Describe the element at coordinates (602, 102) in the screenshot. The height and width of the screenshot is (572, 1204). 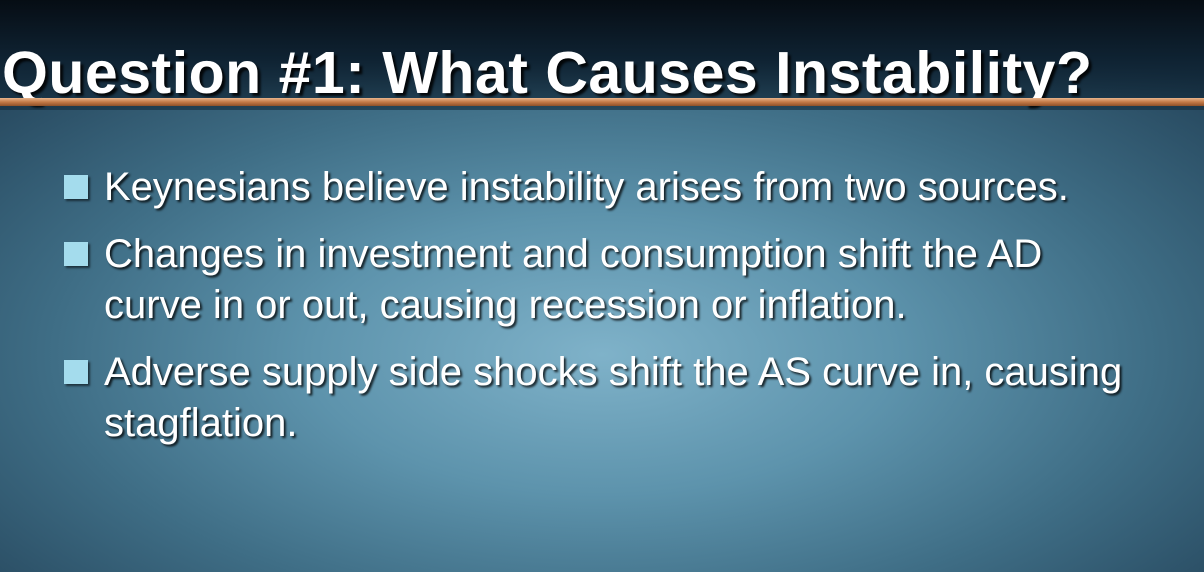
I see `title-underline` at that location.